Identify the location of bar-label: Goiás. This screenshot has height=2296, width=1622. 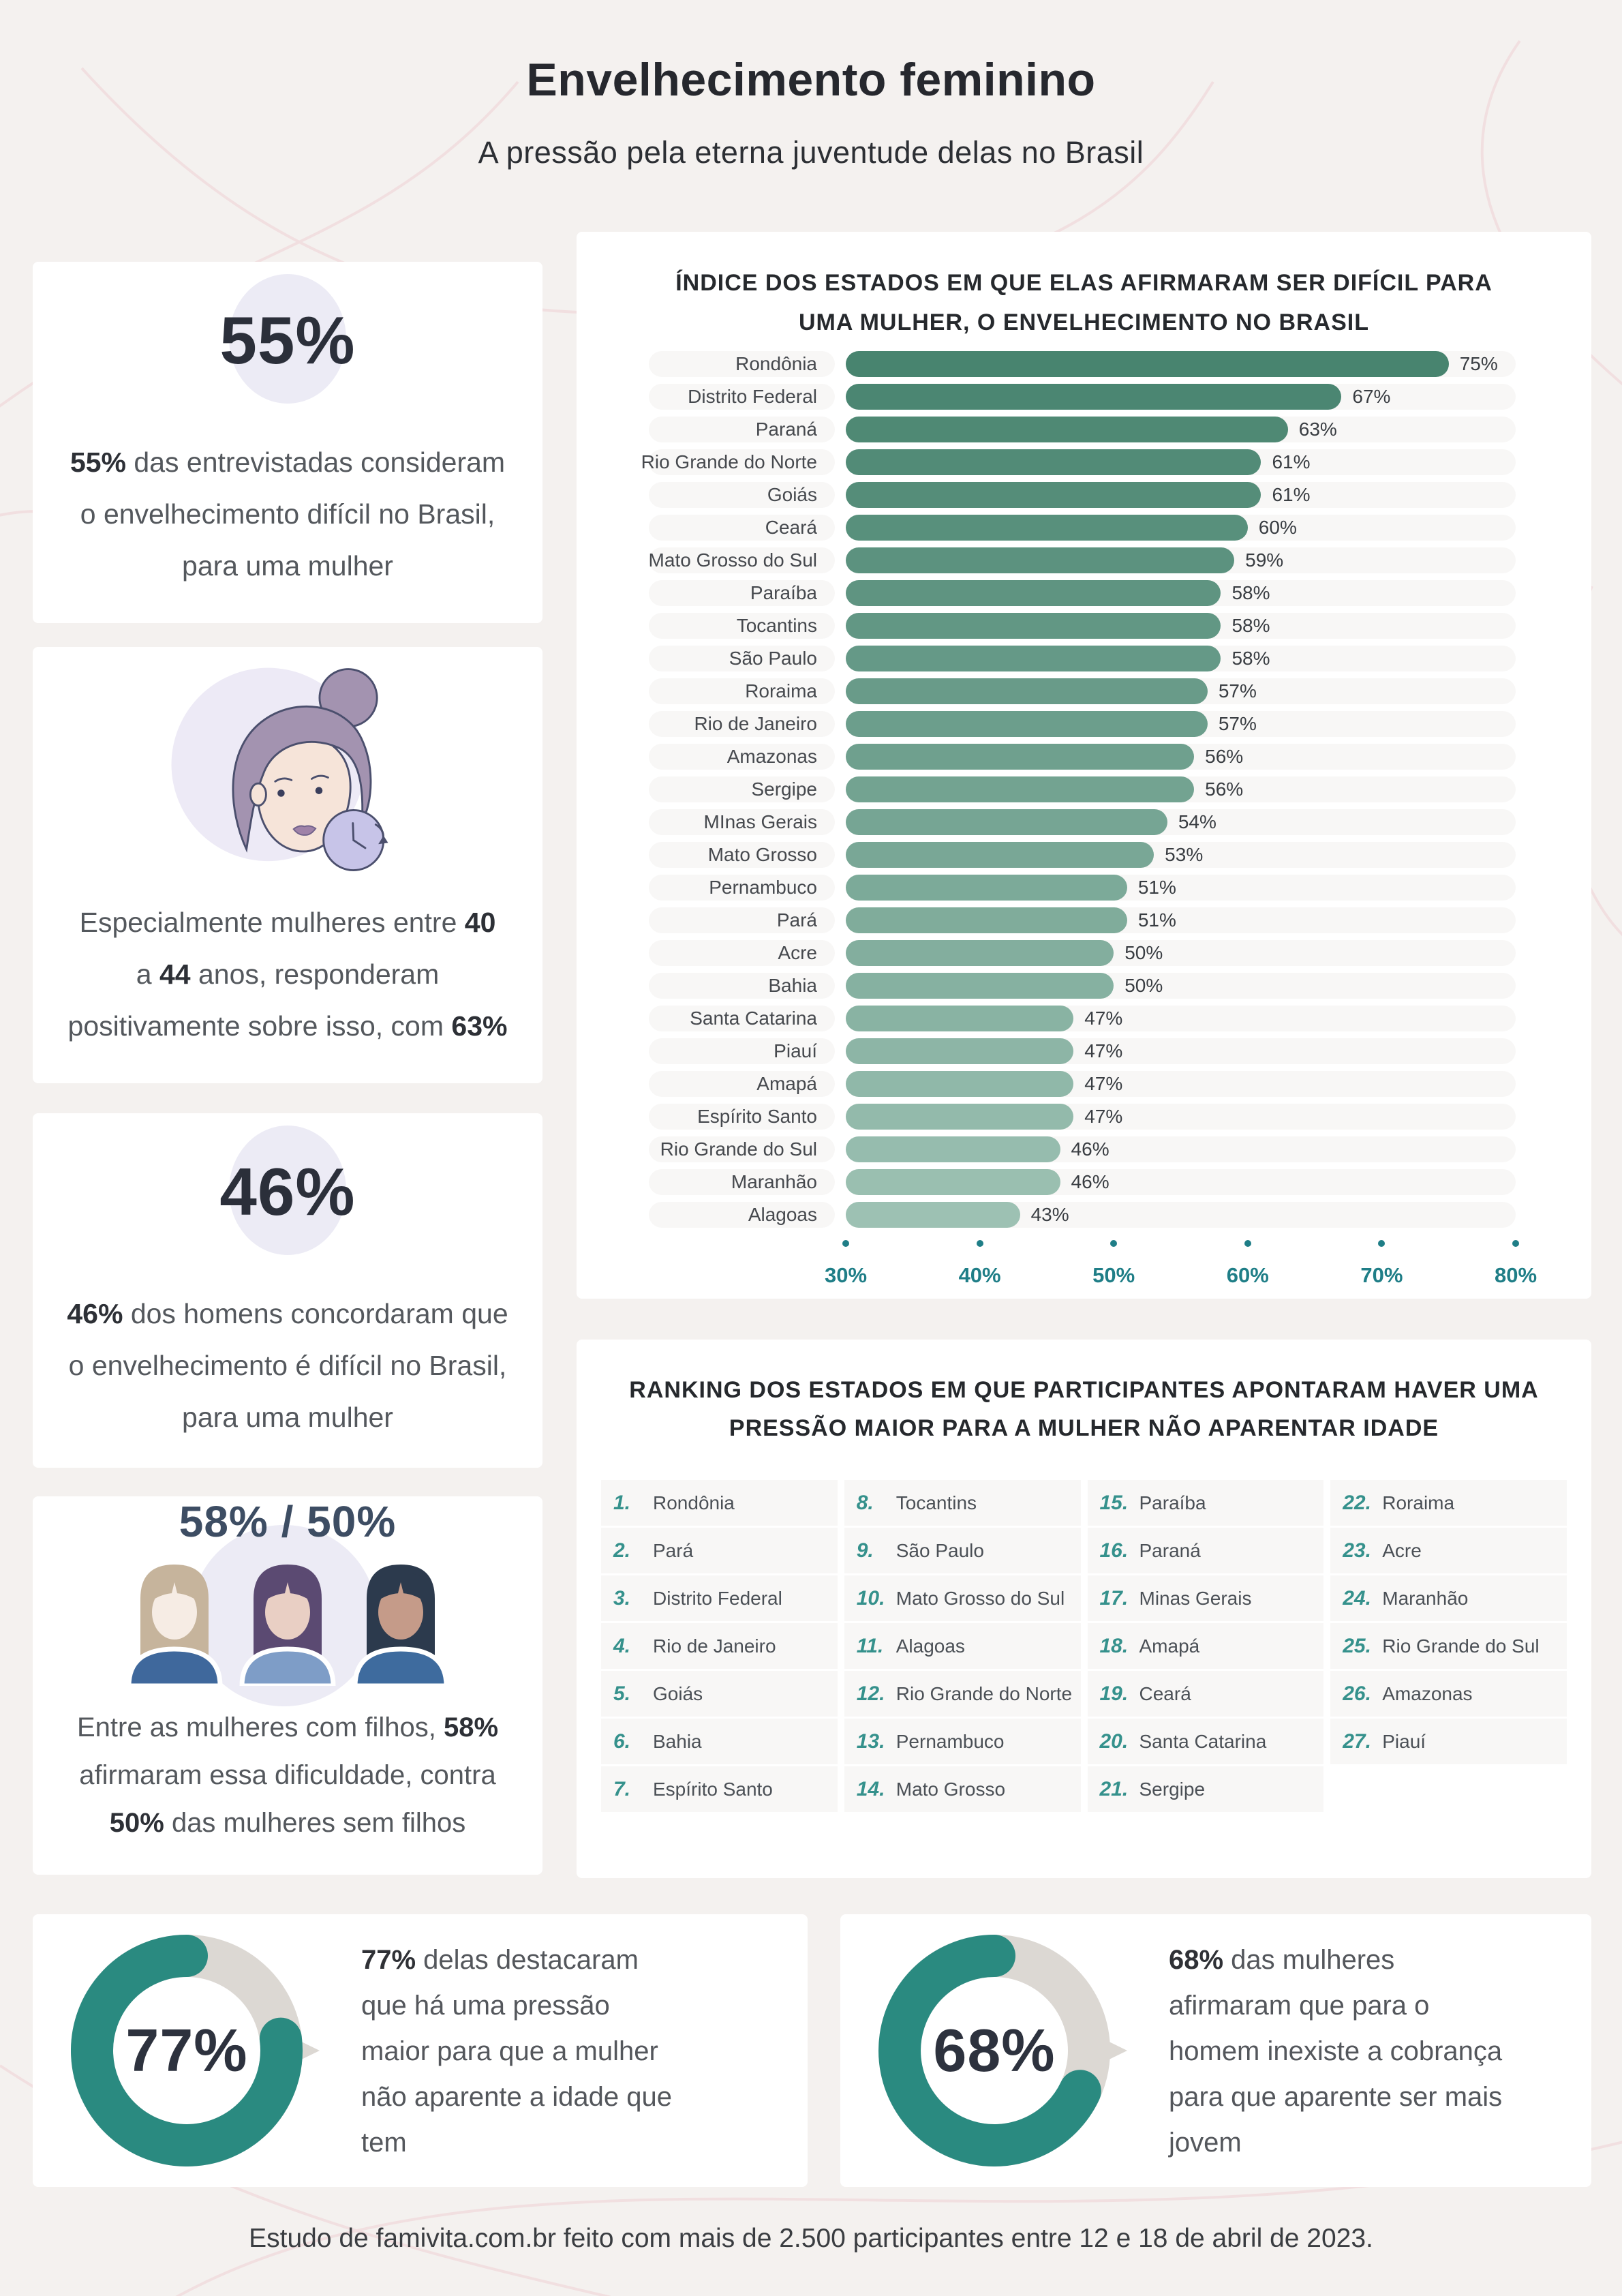
(742, 495).